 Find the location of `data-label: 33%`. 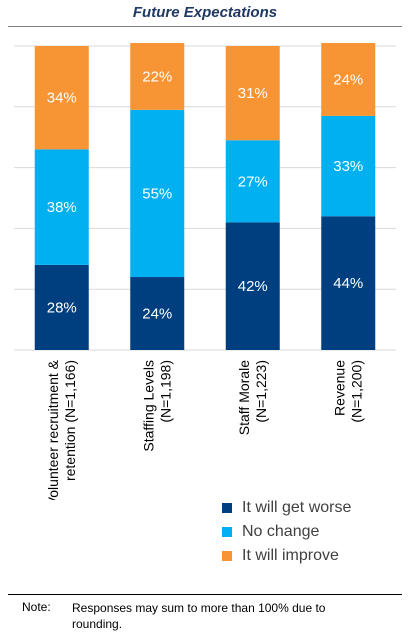

data-label: 33% is located at coordinates (348, 166).